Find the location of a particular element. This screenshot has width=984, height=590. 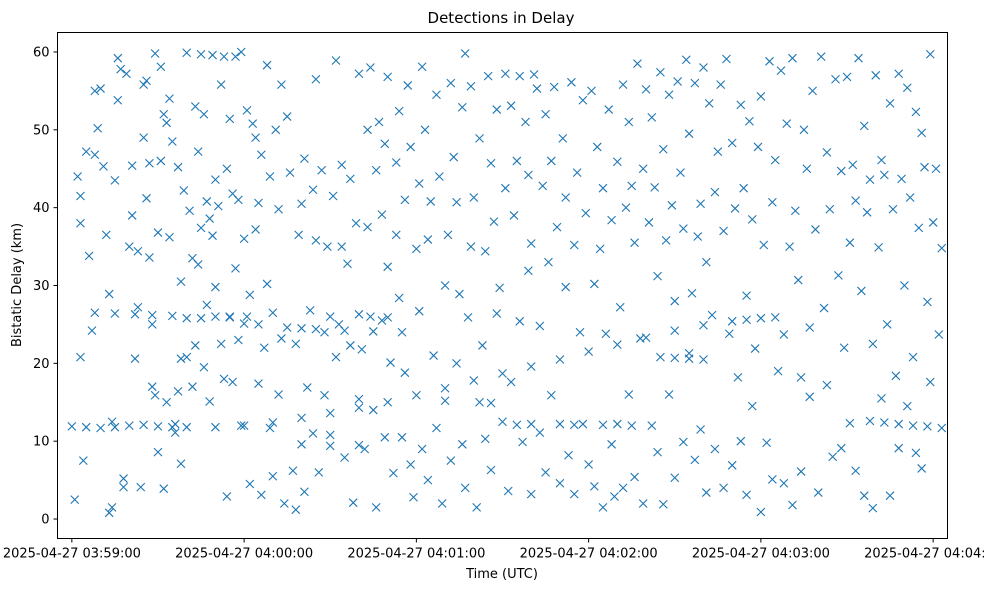

y-axis: 0 10 20 30 40 50 60 is located at coordinates (45, 286).